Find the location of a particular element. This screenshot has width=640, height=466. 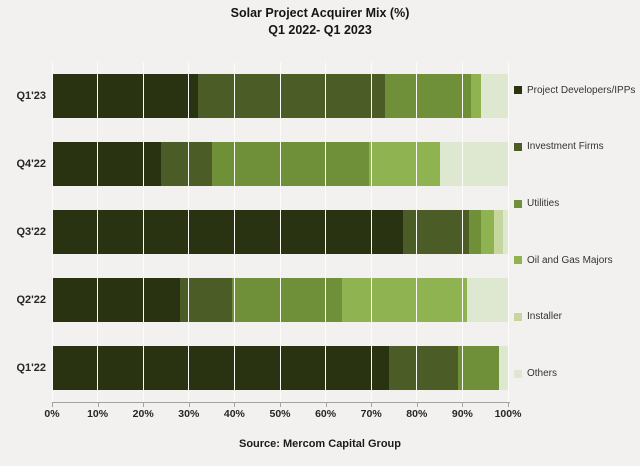

x-tick-label: 70% is located at coordinates (371, 414).